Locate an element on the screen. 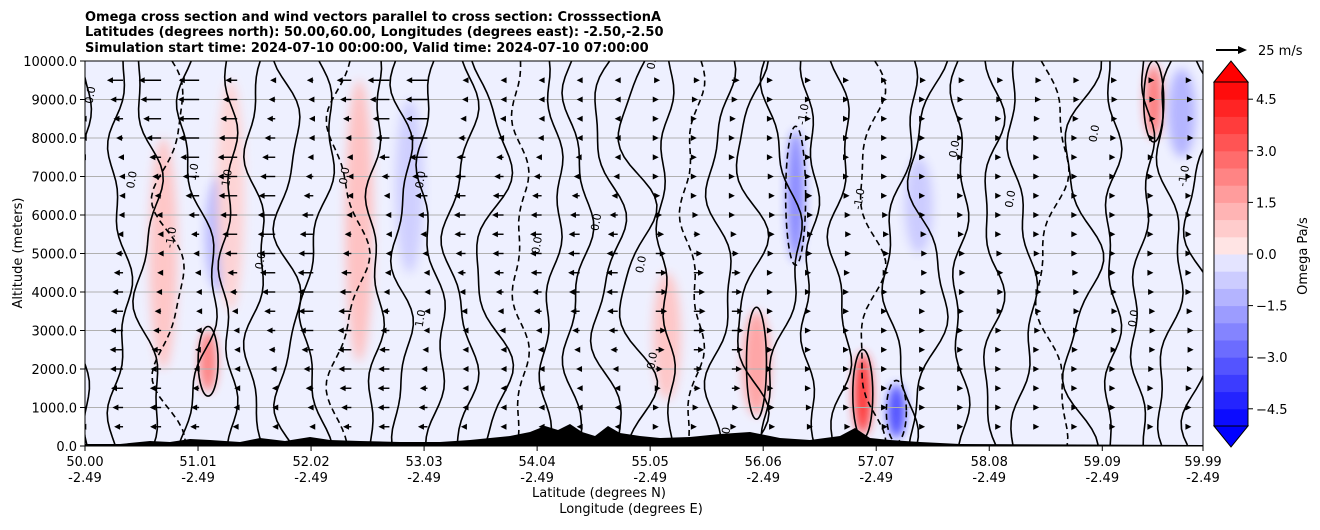 This screenshot has width=1320, height=530. x-tick-label-lon: -2.49 is located at coordinates (311, 478).